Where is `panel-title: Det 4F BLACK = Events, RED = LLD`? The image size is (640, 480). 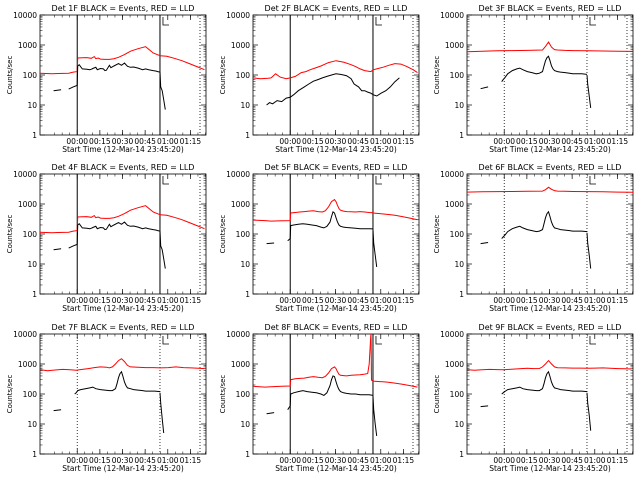 panel-title: Det 4F BLACK = Events, RED = LLD is located at coordinates (123, 167).